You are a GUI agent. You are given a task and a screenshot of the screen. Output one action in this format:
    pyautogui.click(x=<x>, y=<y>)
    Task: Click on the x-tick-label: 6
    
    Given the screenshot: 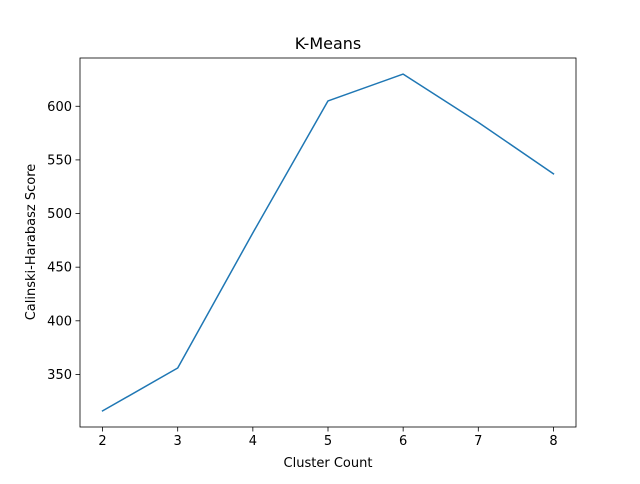 What is the action you would take?
    pyautogui.click(x=403, y=441)
    